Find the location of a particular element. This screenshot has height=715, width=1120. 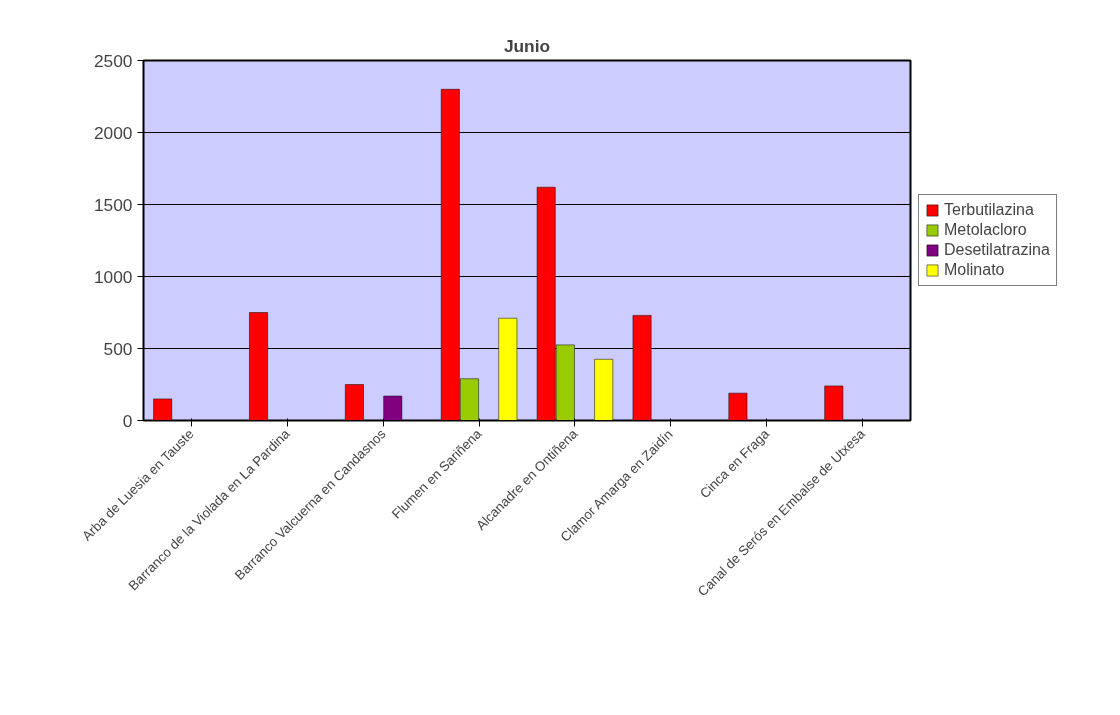

y-tick-label: 1500 is located at coordinates (113, 204).